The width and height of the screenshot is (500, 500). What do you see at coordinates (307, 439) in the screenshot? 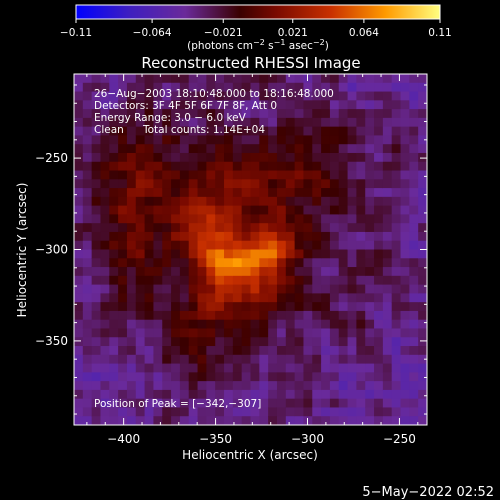
I see `x-tick-label: −300` at bounding box center [307, 439].